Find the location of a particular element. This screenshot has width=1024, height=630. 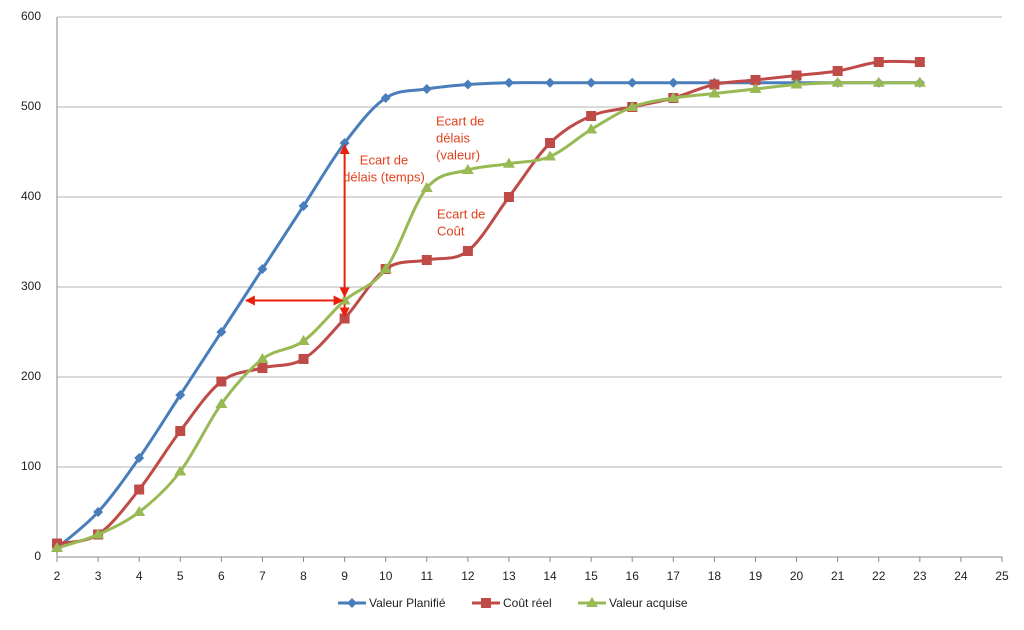

x-tick-label: 19 is located at coordinates (756, 576).